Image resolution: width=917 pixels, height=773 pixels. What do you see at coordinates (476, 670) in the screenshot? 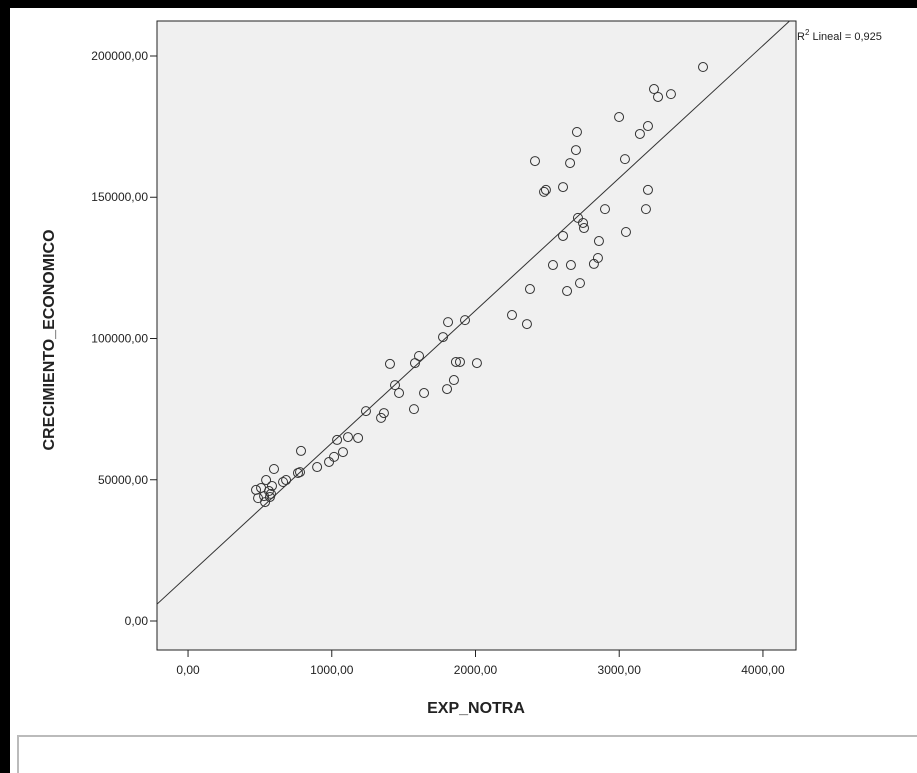
I see `x-tick-label: 2000,00` at bounding box center [476, 670].